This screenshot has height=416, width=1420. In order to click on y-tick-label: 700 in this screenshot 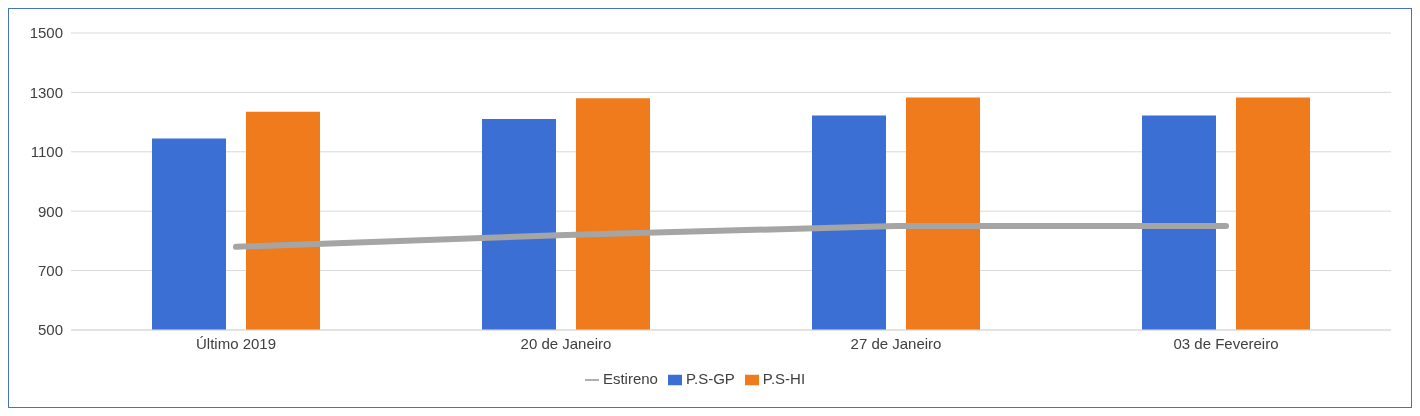, I will do `click(50, 270)`.